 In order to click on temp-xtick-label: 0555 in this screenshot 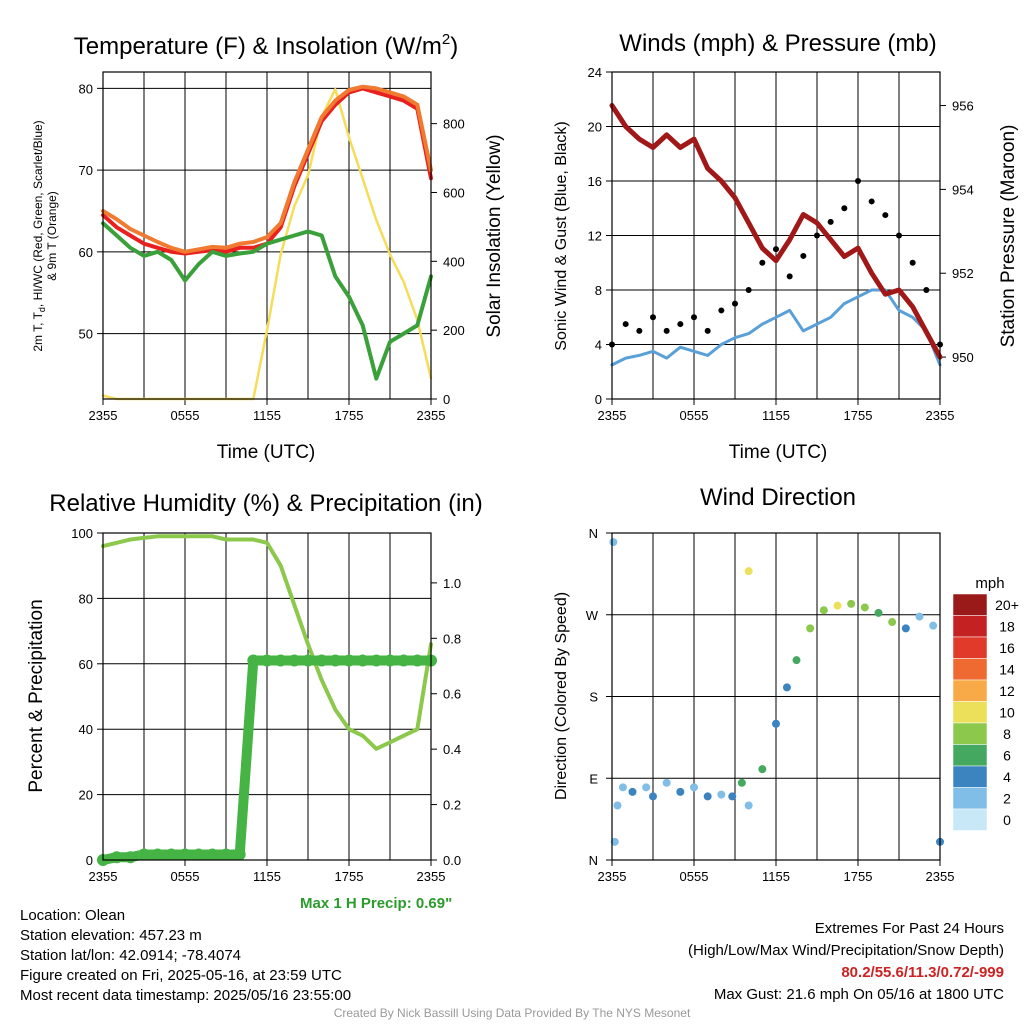, I will do `click(185, 415)`.